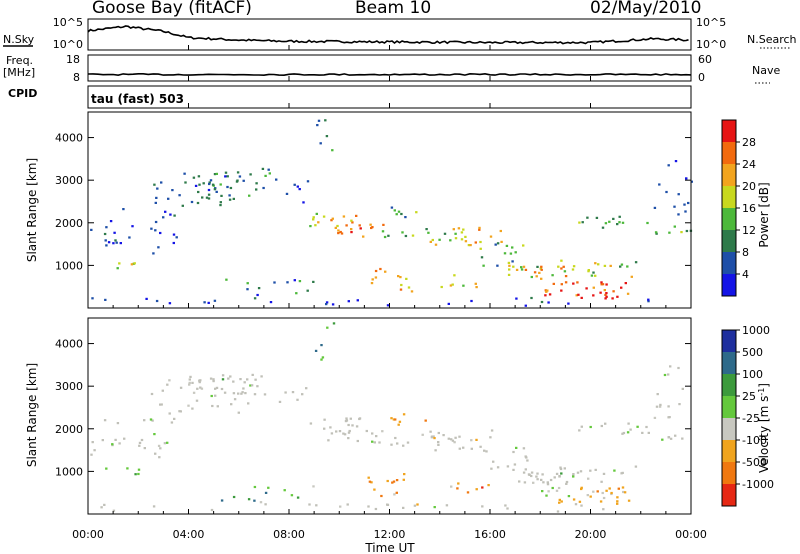 The width and height of the screenshot is (800, 554). What do you see at coordinates (137, 99) in the screenshot?
I see `cpid-text: tau (fast) 503` at bounding box center [137, 99].